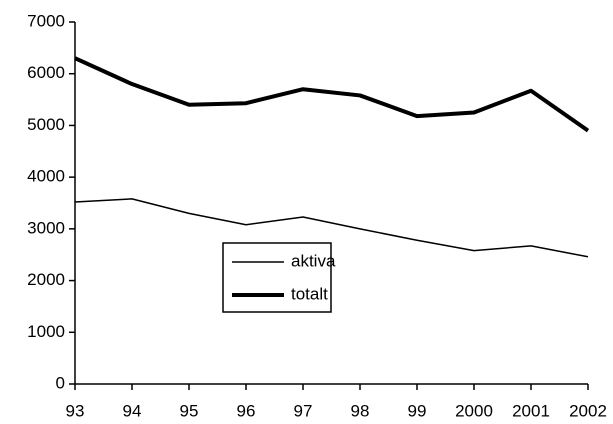  I want to click on x-tick-label: 99, so click(417, 410).